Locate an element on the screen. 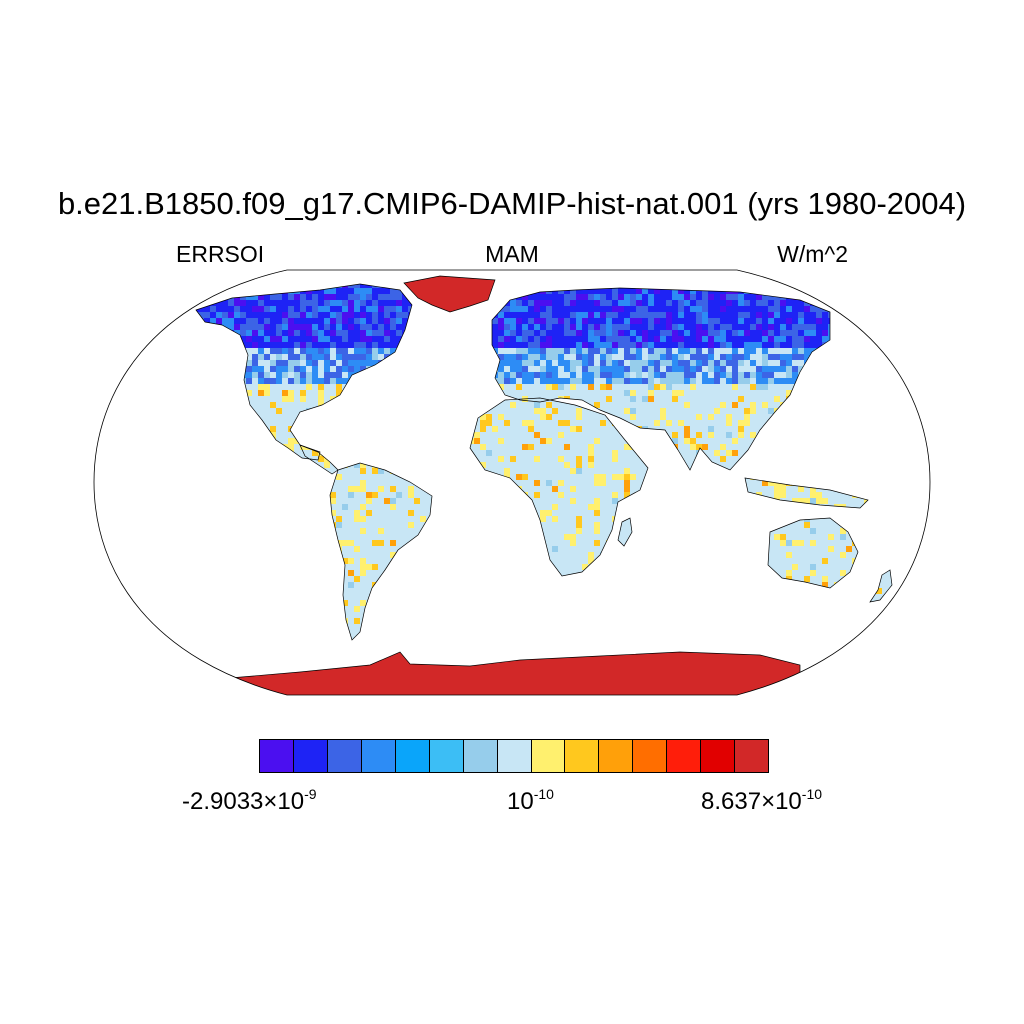 This screenshot has width=1024, height=1024. colorbar-max-label: 8.637×10⁻¹⁰ is located at coordinates (762, 800).